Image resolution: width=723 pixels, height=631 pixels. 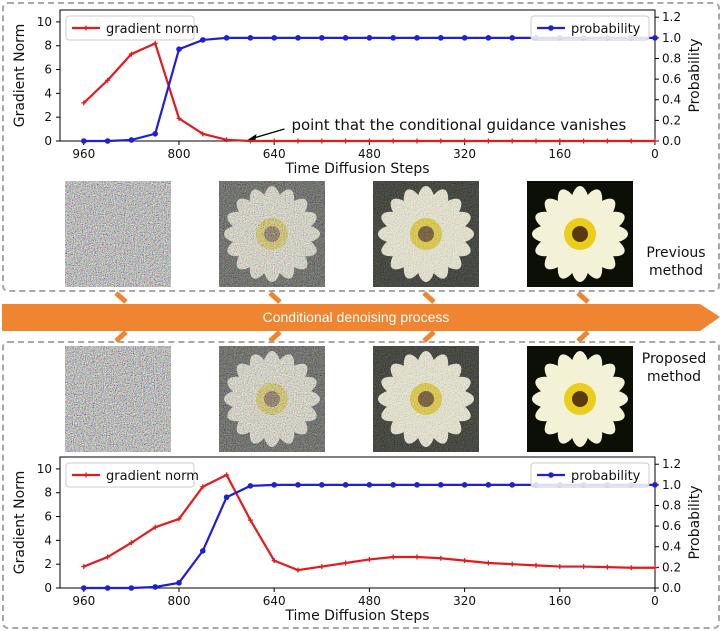 I want to click on x-tick-label: 800, so click(x=179, y=601).